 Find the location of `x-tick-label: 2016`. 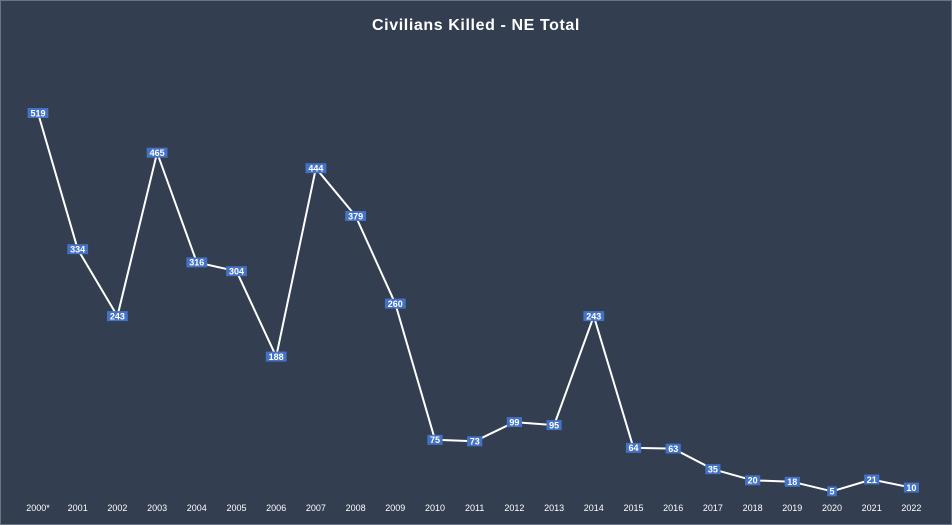

x-tick-label: 2016 is located at coordinates (673, 508).